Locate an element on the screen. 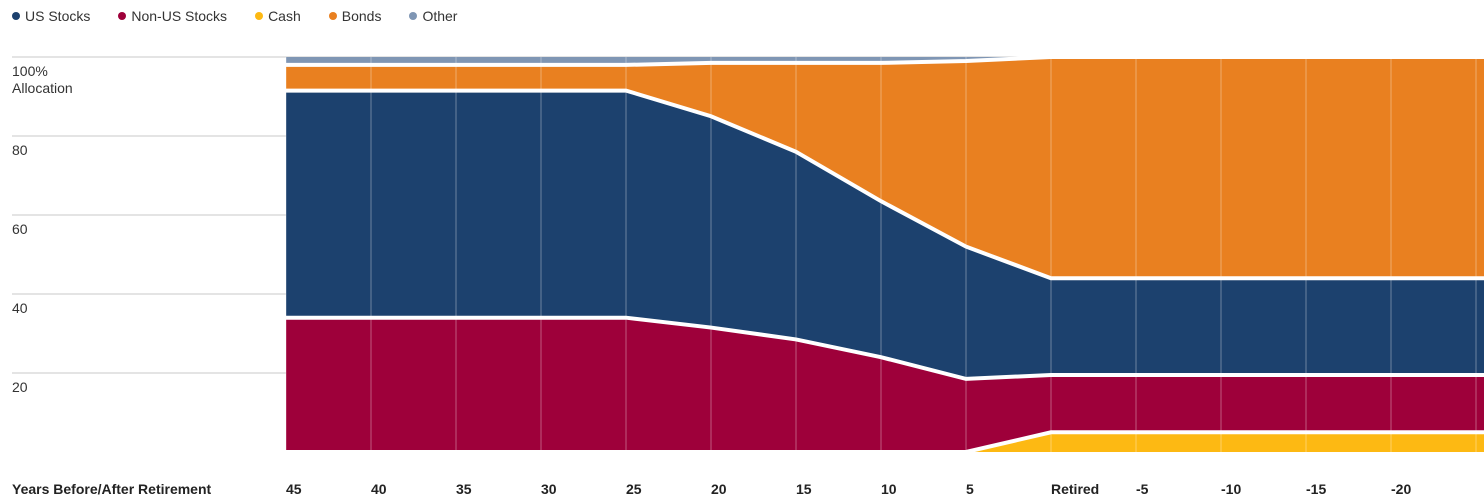  x-tick-label: -10 is located at coordinates (1231, 489).